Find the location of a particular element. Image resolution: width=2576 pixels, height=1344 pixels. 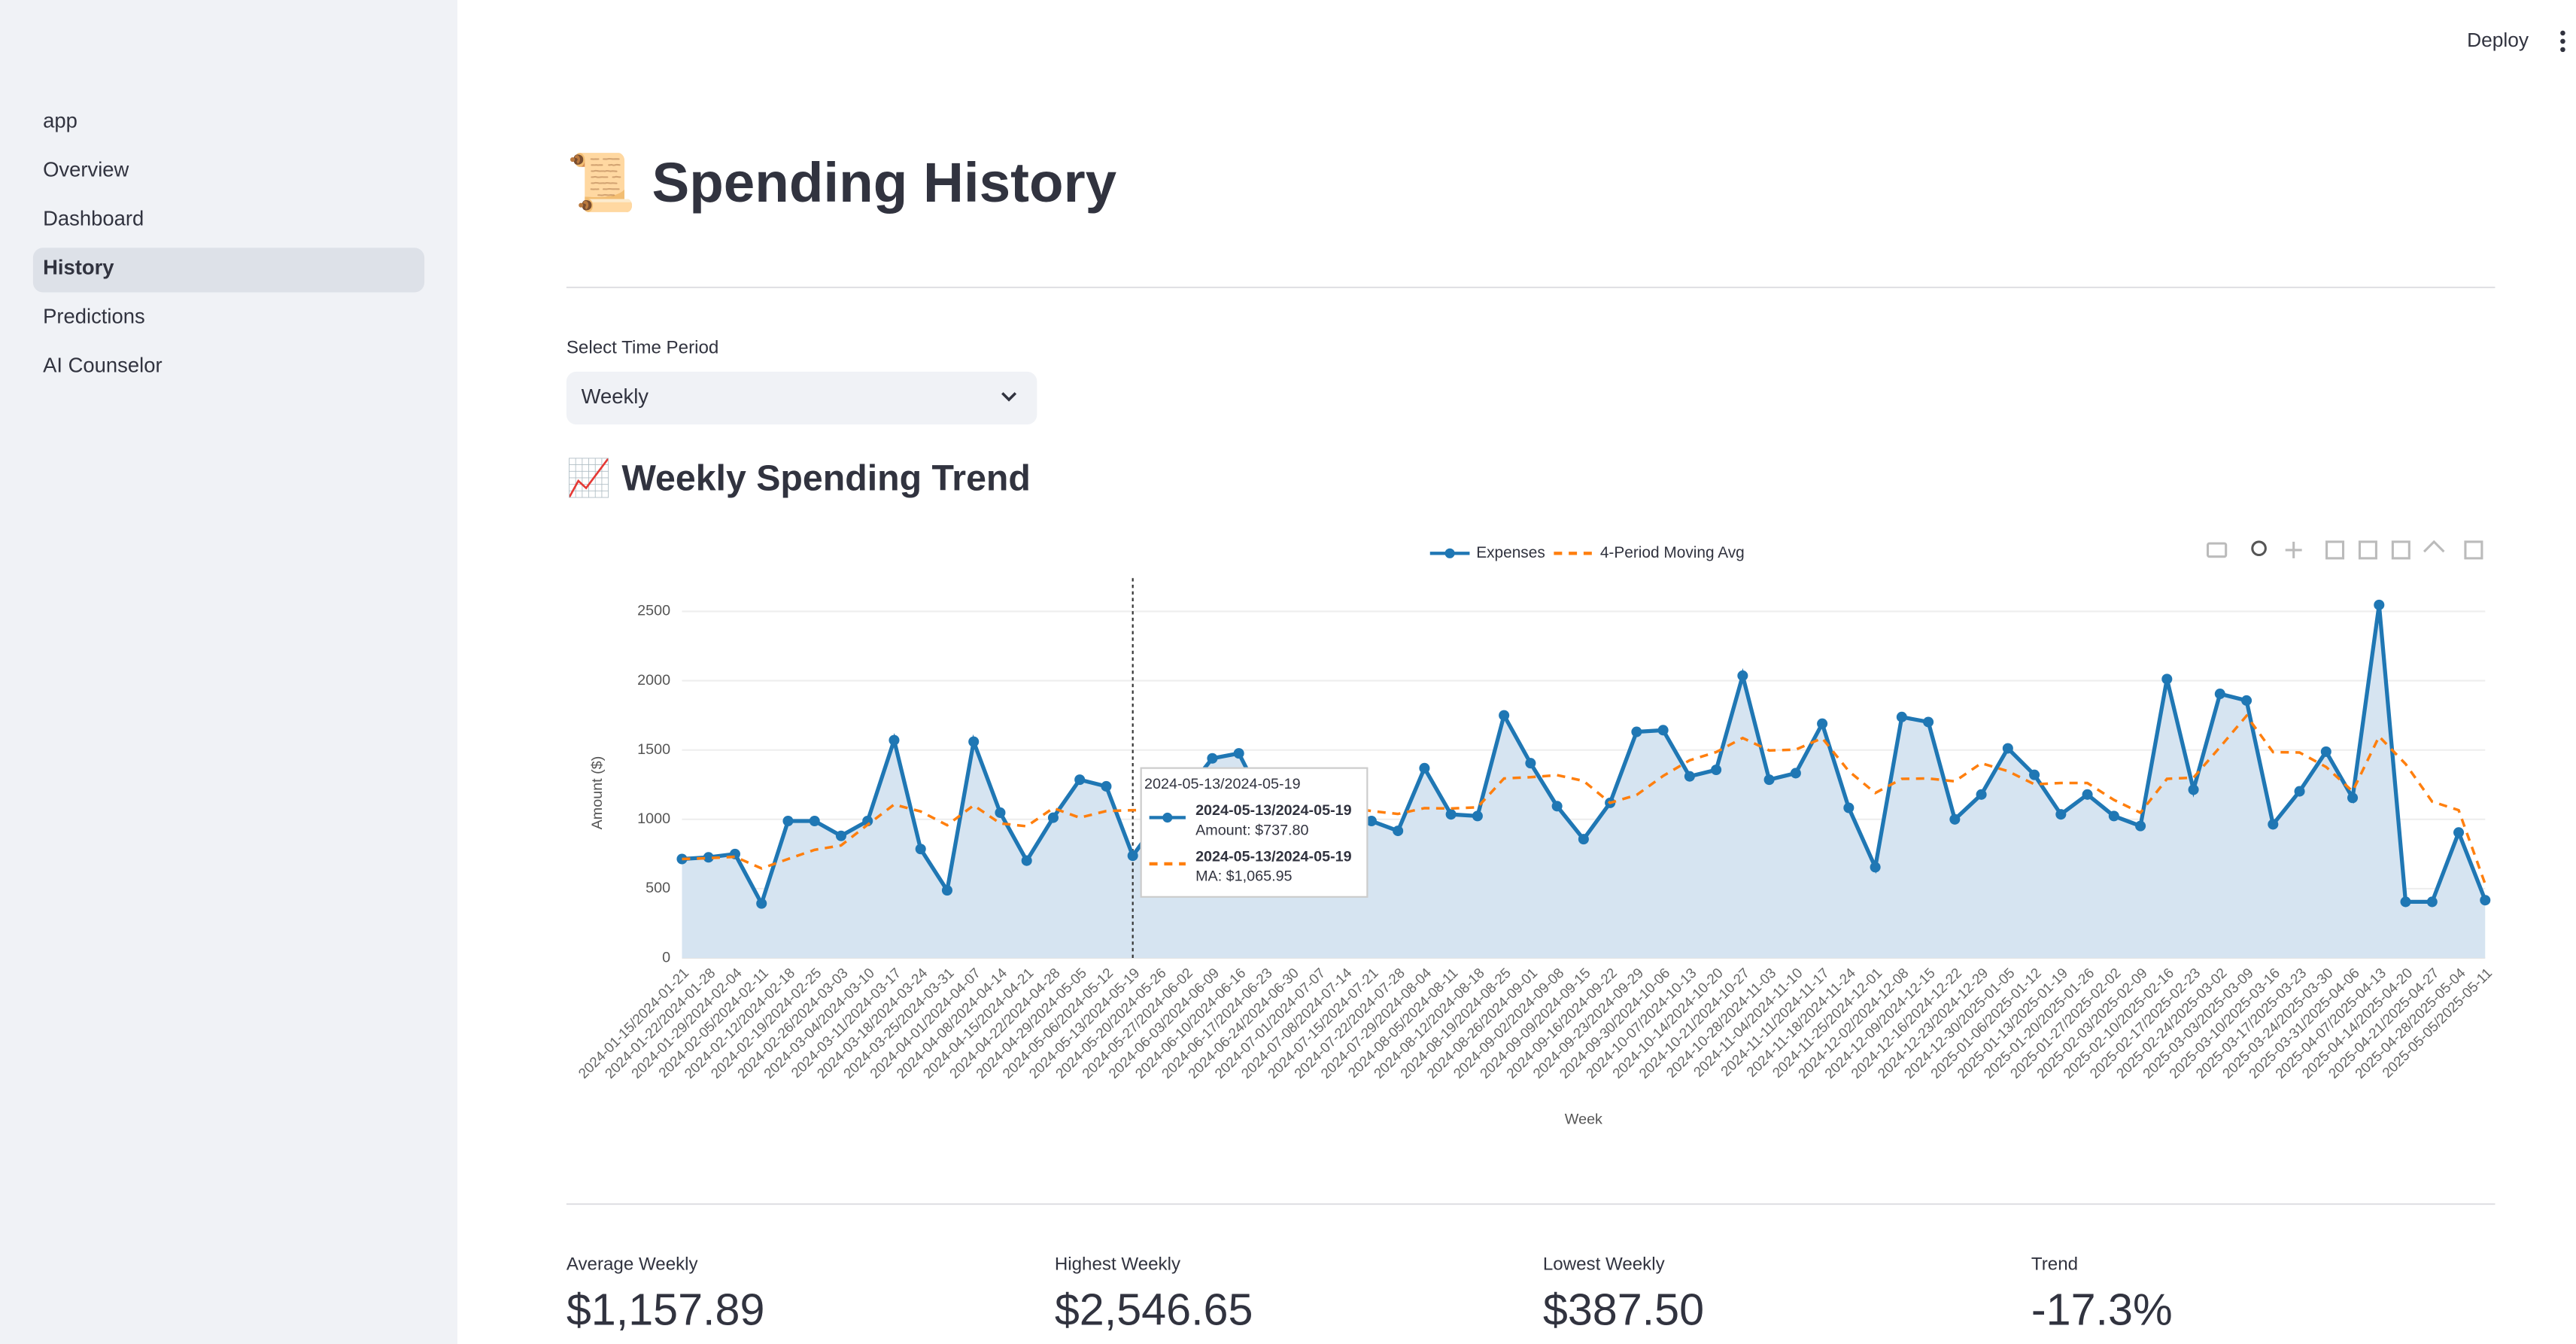

y-tick-label: 2000 is located at coordinates (654, 680).